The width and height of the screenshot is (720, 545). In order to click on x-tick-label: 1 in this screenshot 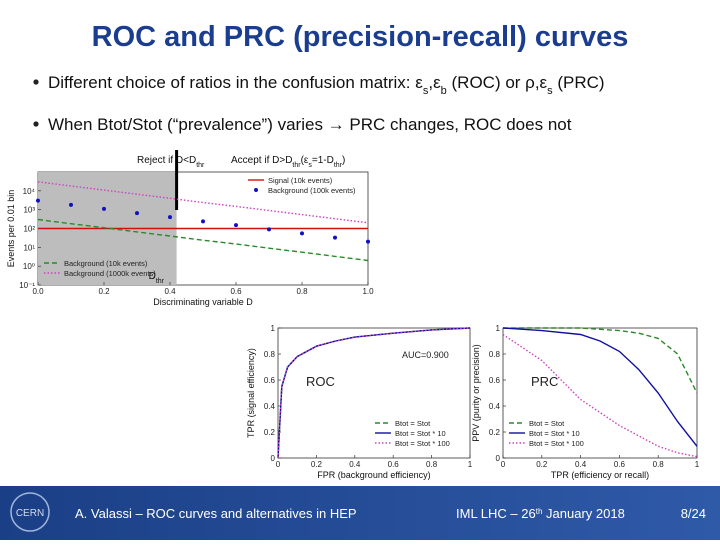, I will do `click(697, 464)`.